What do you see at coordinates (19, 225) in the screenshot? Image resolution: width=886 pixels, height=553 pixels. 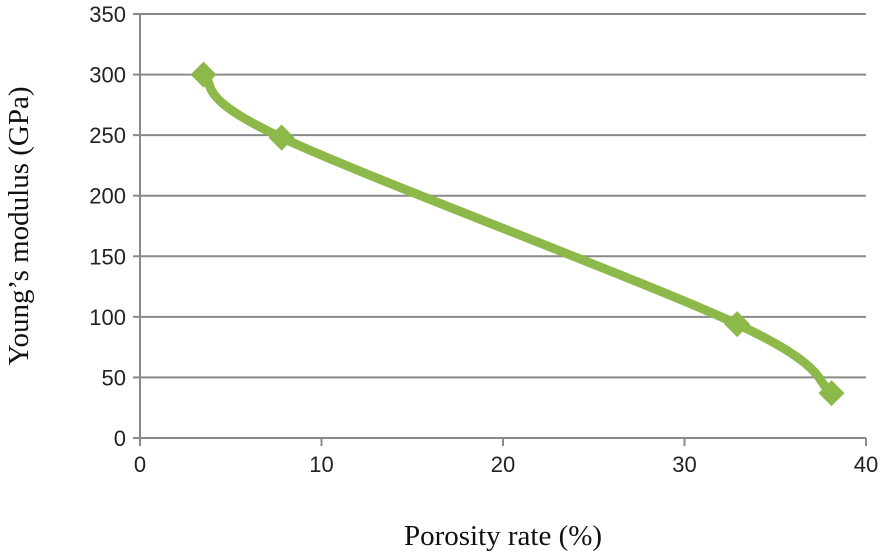 I see `y-axis-label: Young’s modulus (GPa)` at bounding box center [19, 225].